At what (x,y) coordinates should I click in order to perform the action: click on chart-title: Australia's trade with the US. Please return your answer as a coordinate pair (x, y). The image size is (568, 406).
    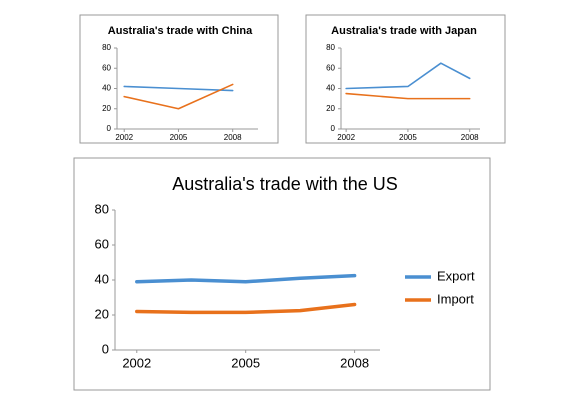
    Looking at the image, I should click on (285, 184).